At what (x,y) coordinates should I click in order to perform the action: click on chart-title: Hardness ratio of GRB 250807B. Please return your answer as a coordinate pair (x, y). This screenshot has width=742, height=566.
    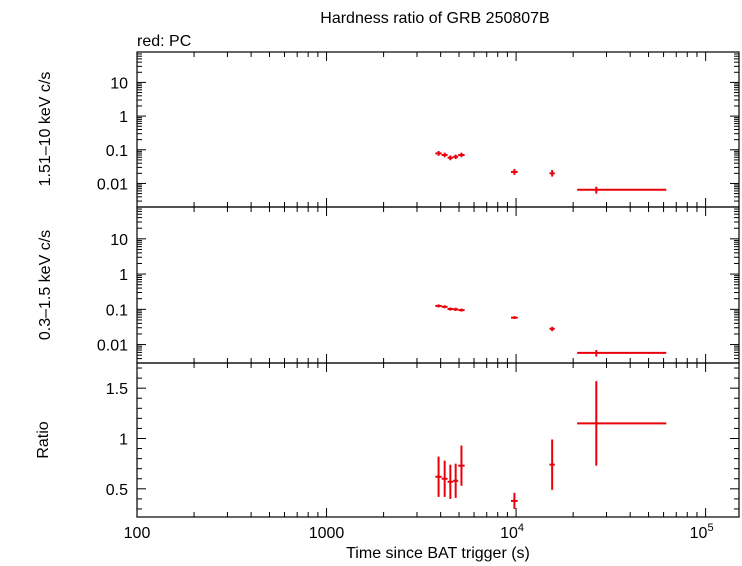
    Looking at the image, I should click on (434, 18).